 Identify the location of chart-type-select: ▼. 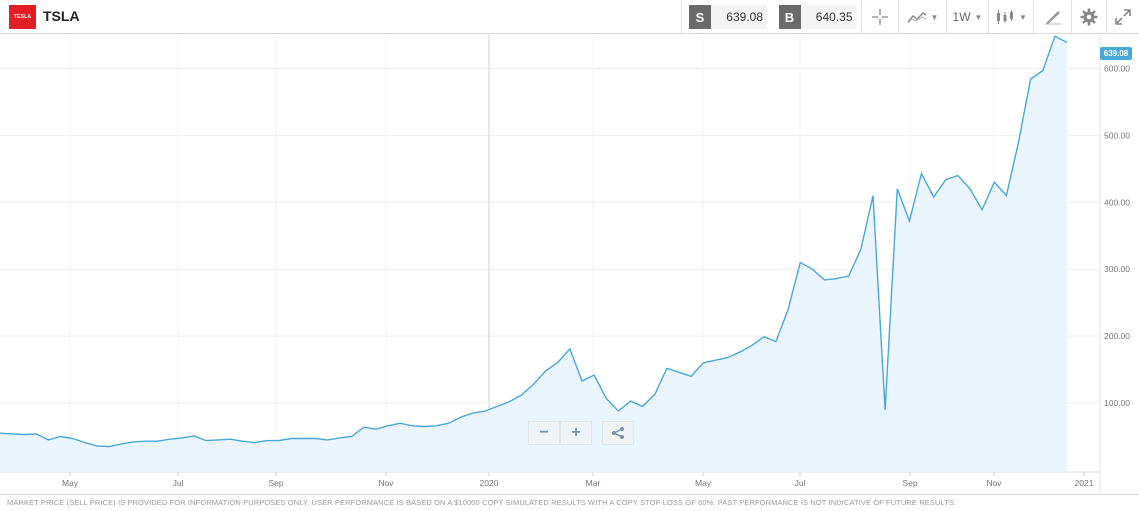
(1010, 17).